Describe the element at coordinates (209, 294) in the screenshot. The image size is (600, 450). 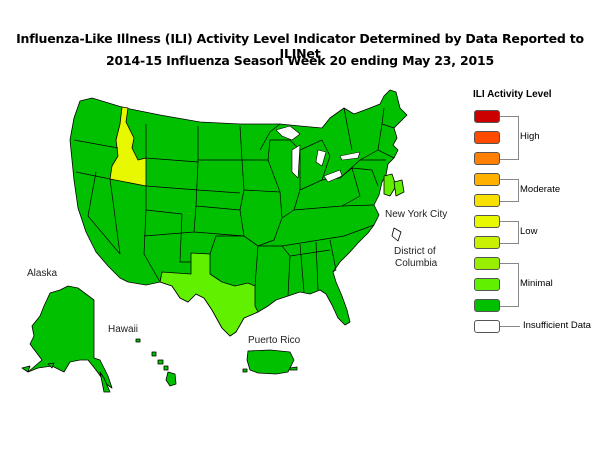
I see `state-texas` at that location.